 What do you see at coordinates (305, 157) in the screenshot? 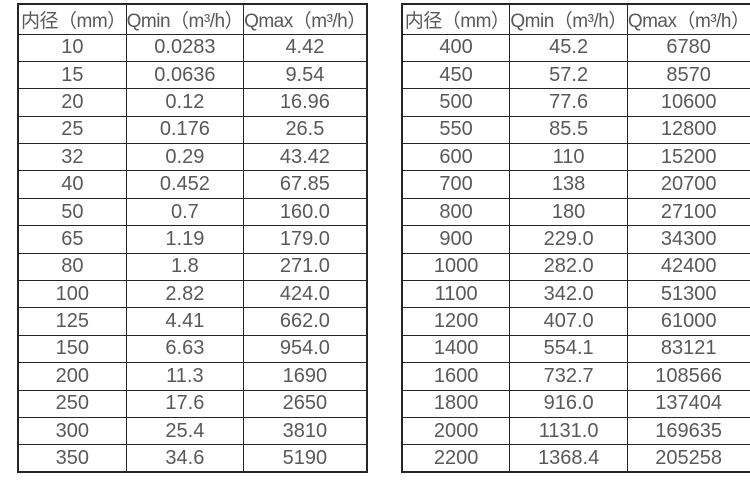
I see `table-cell: 43.42` at bounding box center [305, 157].